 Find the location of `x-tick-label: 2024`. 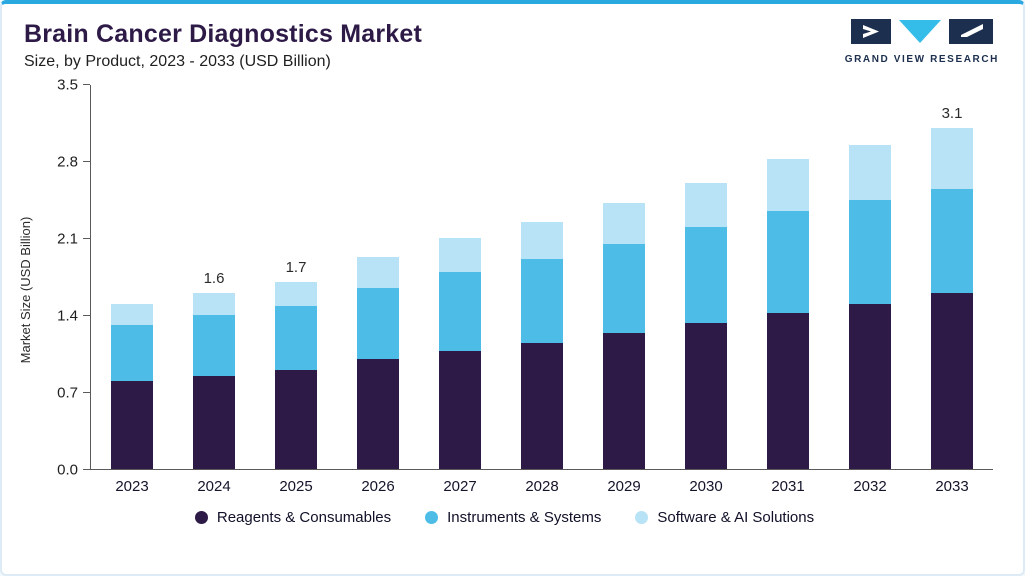

x-tick-label: 2024 is located at coordinates (214, 486).